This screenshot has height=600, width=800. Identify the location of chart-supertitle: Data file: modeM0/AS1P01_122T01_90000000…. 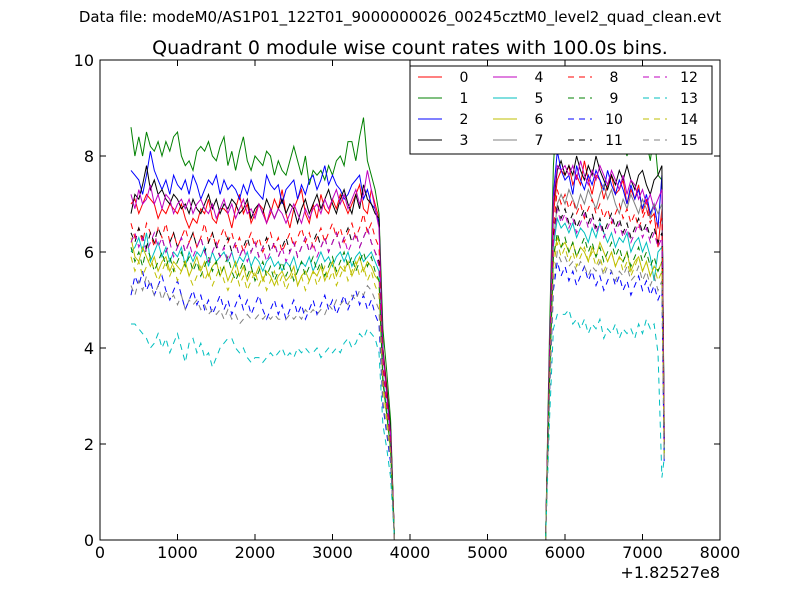
(400, 17).